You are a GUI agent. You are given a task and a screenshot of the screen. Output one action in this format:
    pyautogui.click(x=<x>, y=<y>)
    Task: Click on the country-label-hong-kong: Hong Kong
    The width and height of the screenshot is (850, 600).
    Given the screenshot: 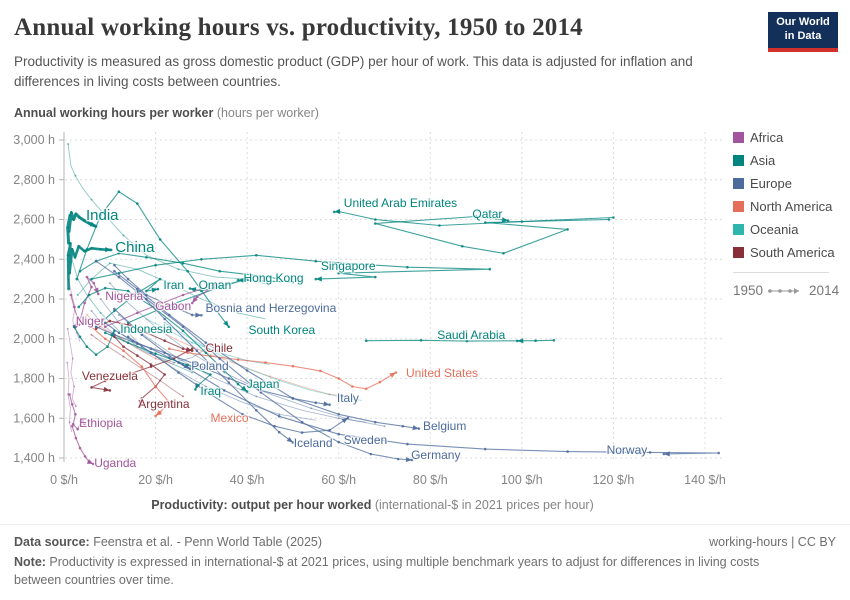 What is the action you would take?
    pyautogui.click(x=273, y=278)
    